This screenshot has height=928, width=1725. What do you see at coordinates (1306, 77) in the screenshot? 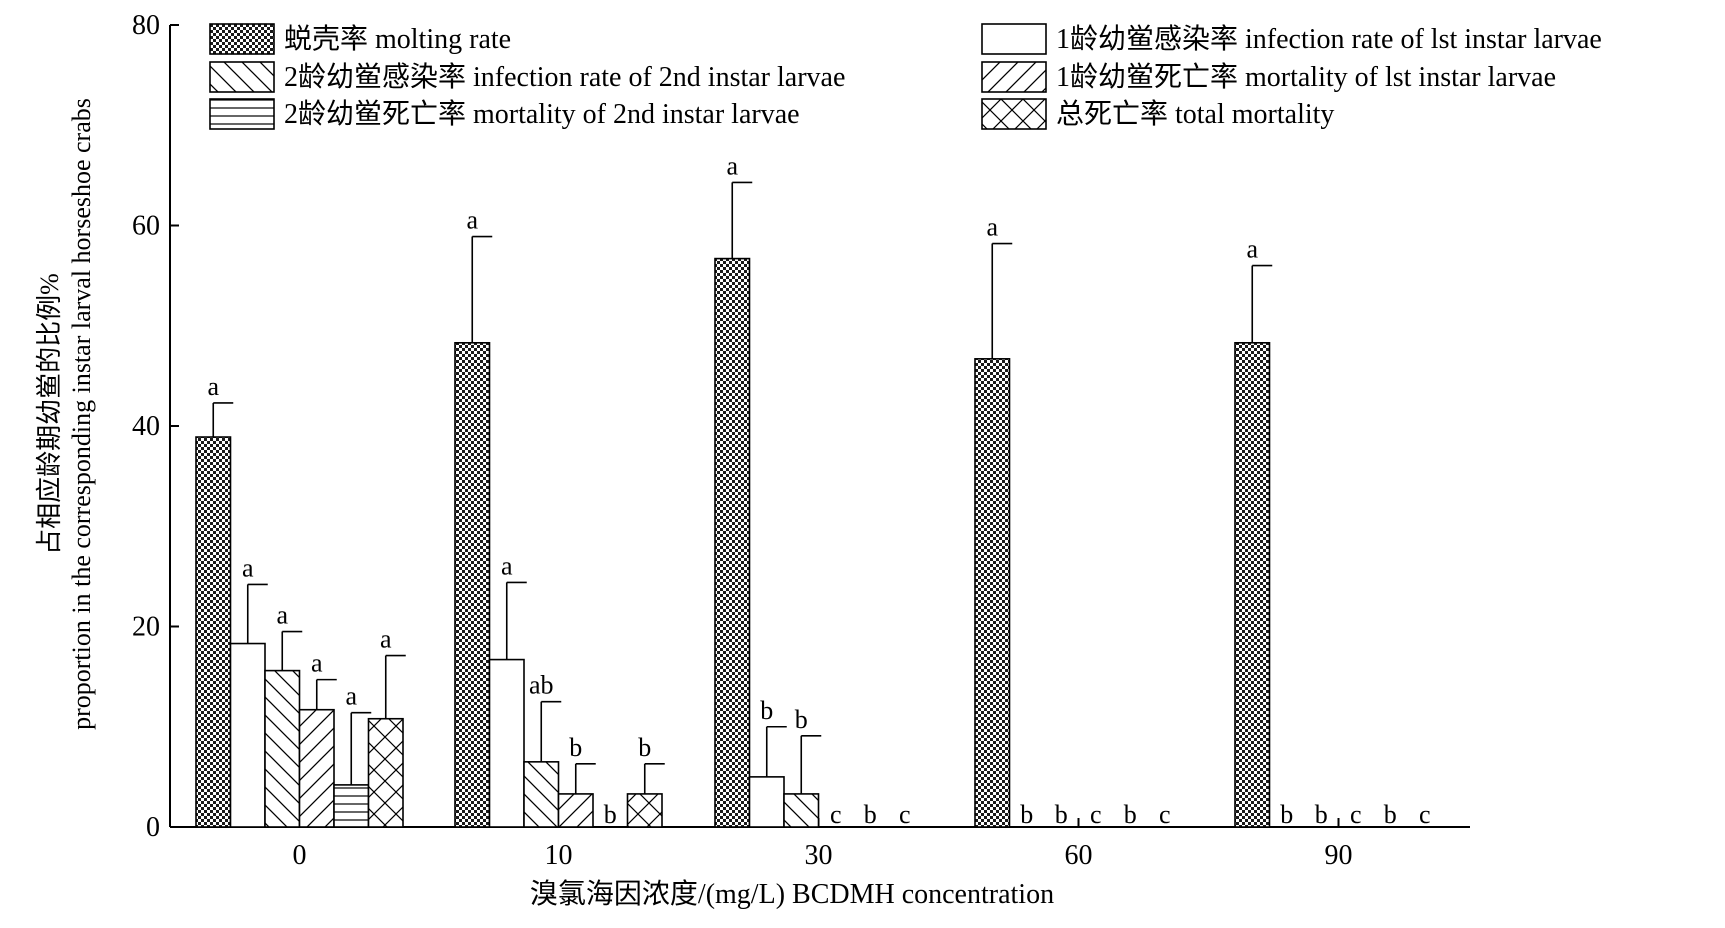
I see `legend-label: 1龄幼鲎死亡率 mortality of lst instar larvae` at bounding box center [1306, 77].